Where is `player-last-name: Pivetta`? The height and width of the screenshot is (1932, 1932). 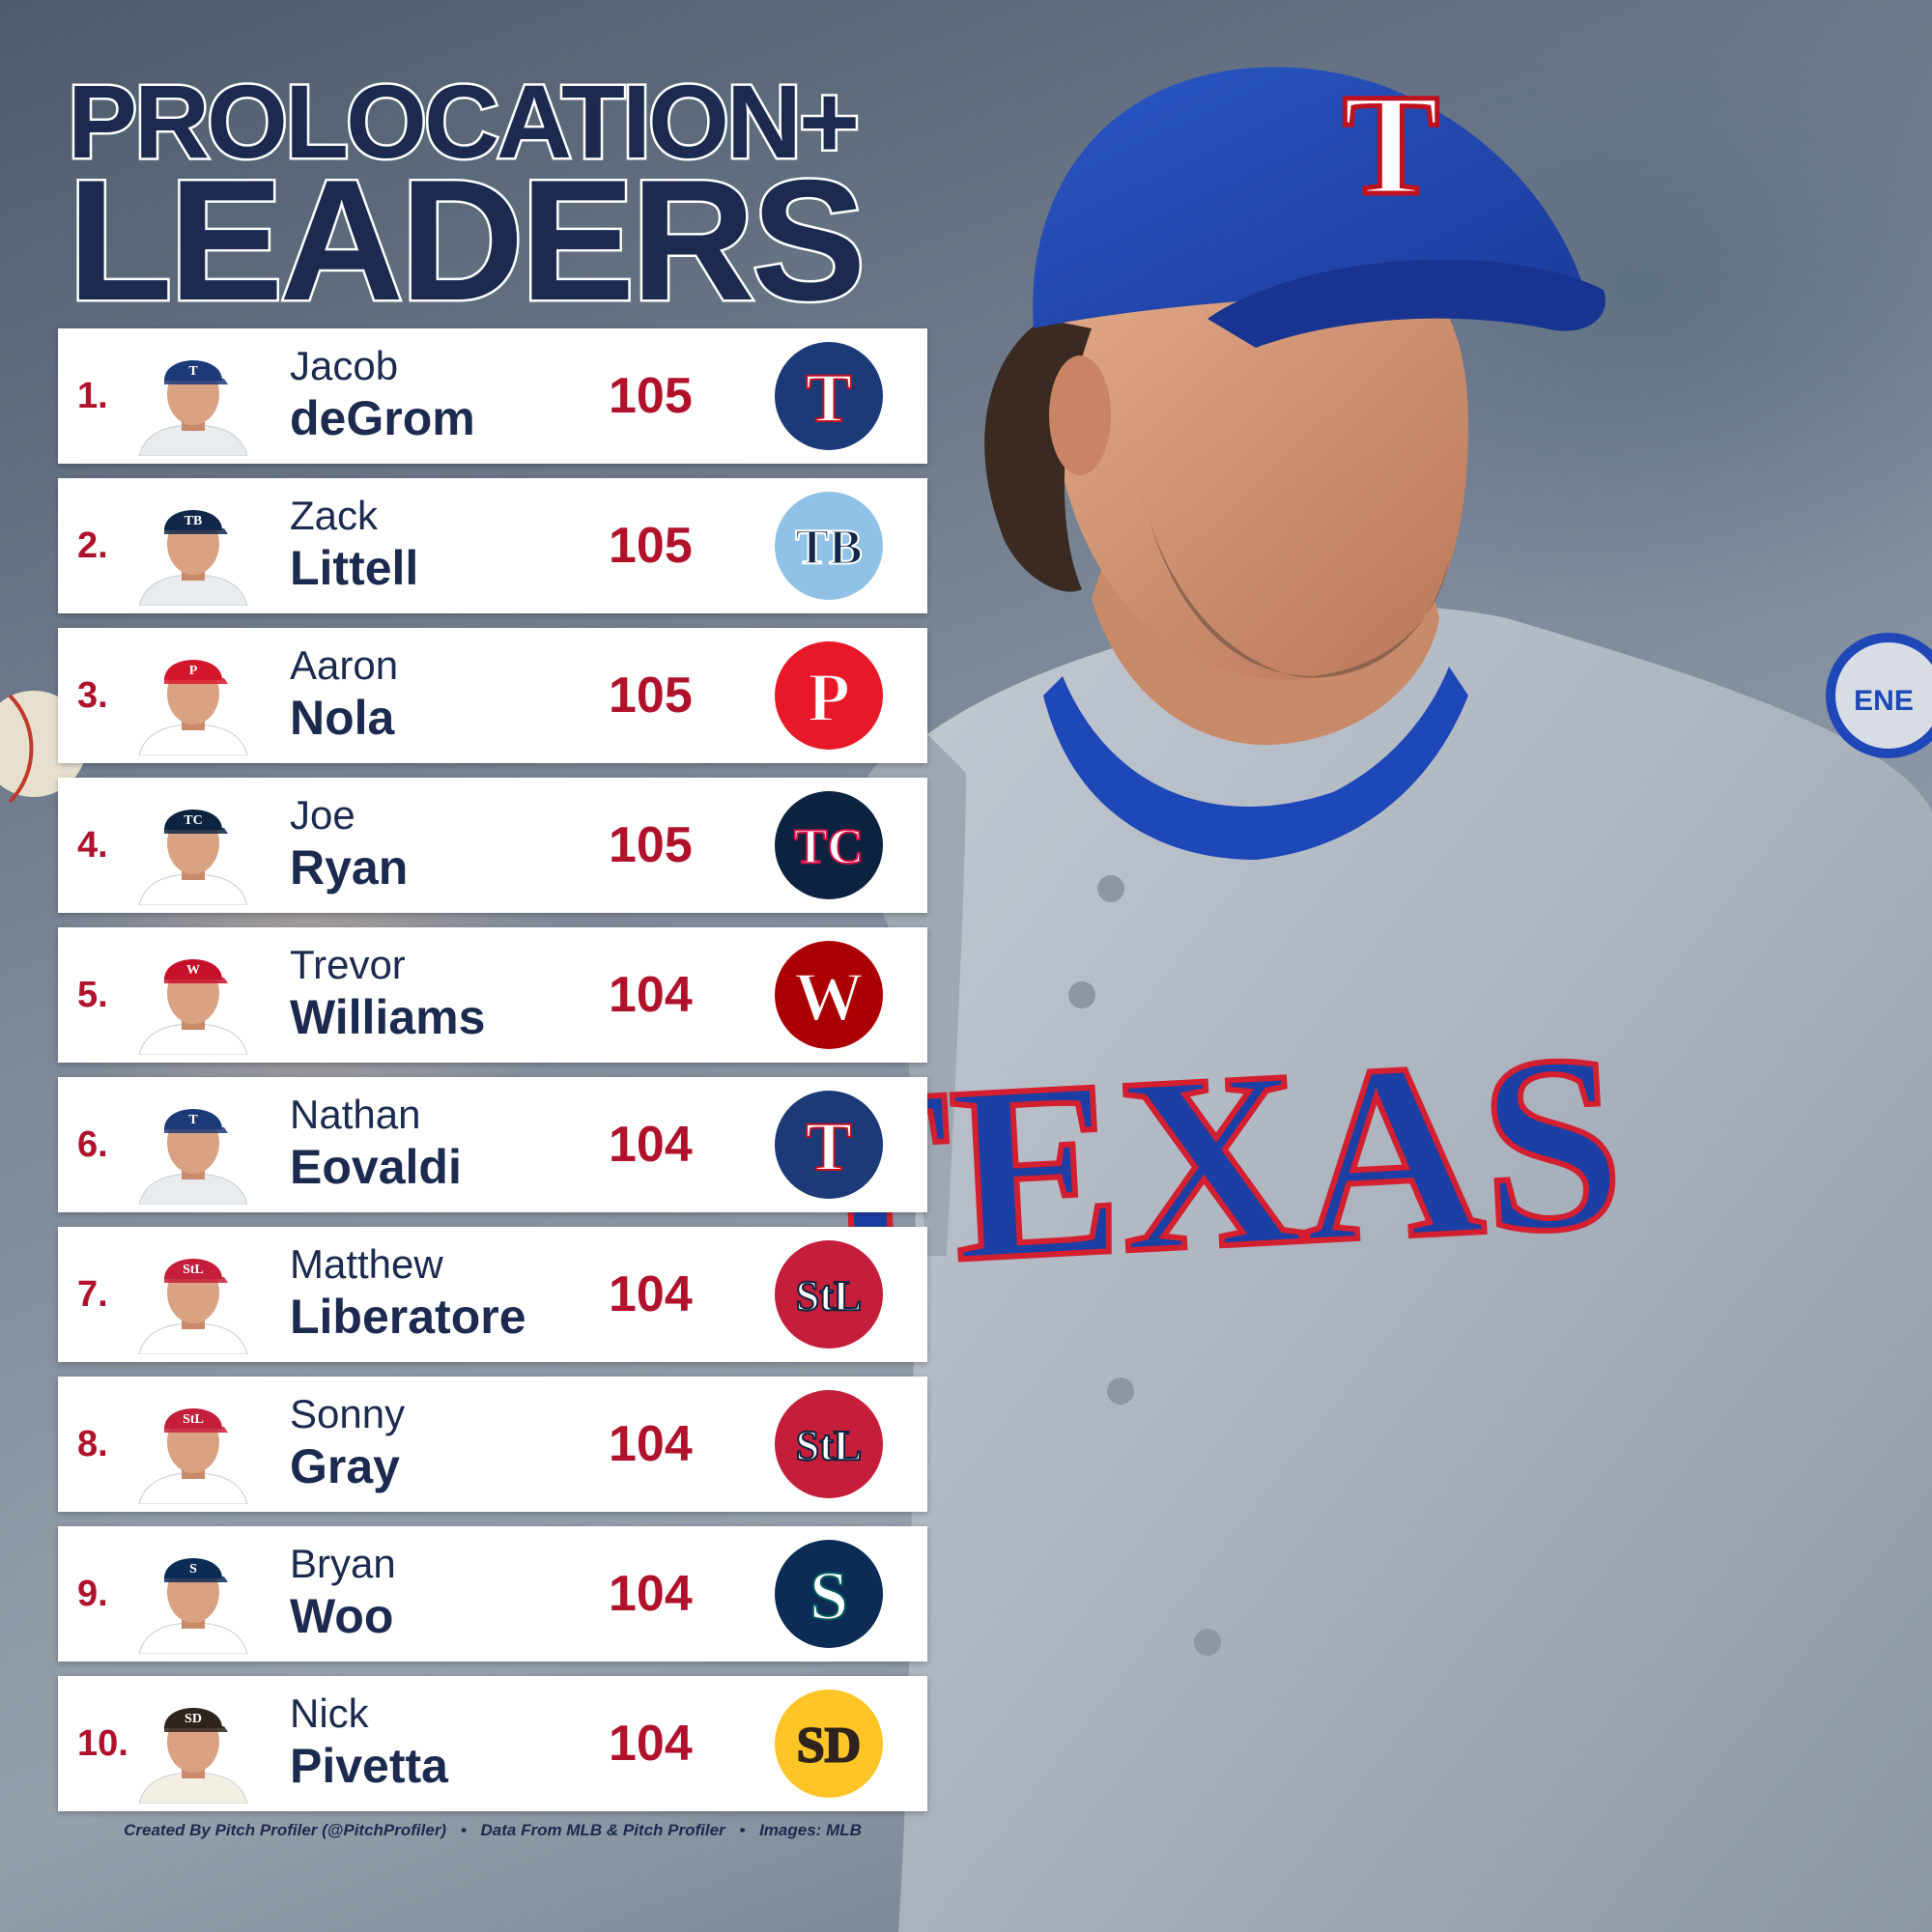 player-last-name: Pivetta is located at coordinates (369, 1766).